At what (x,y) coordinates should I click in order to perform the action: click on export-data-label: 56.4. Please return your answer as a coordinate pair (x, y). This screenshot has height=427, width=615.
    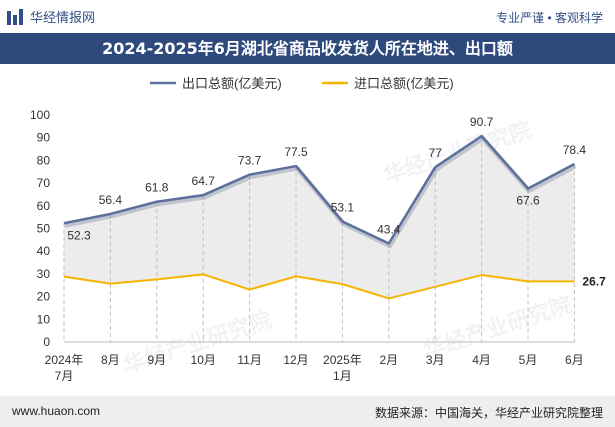
    Looking at the image, I should click on (111, 200).